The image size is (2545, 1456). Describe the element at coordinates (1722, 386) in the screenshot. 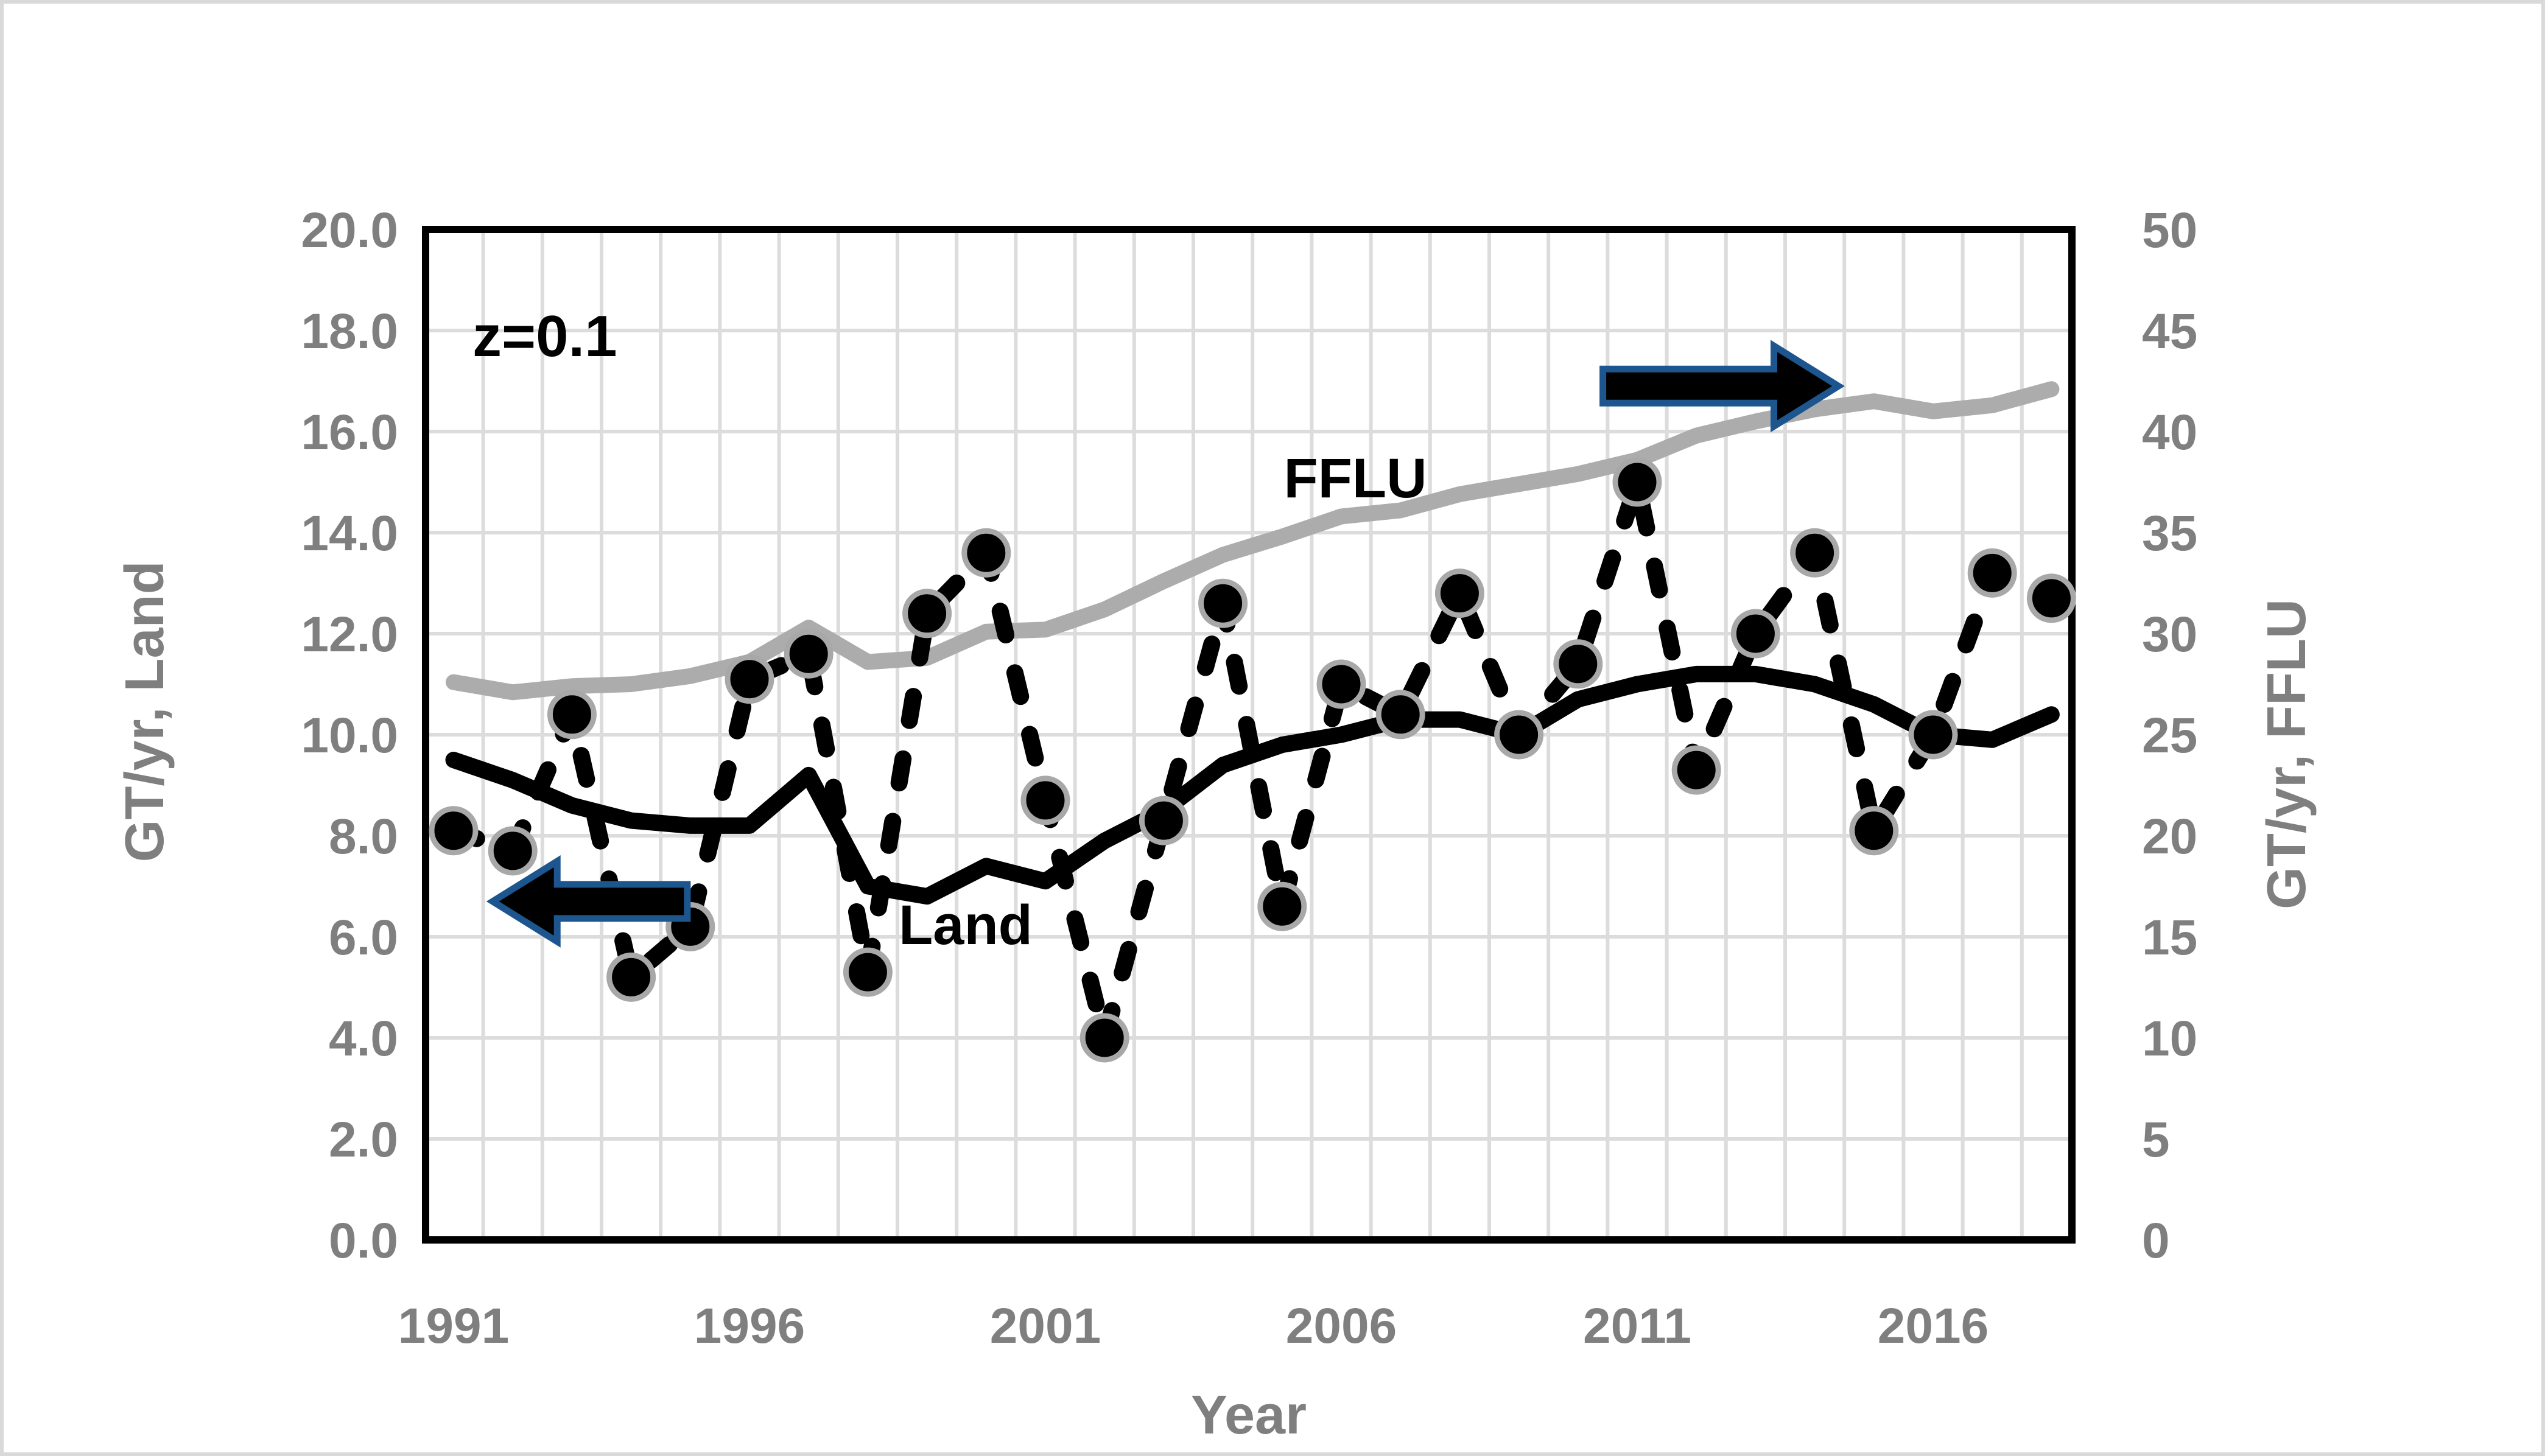

I see `right-arrow` at that location.